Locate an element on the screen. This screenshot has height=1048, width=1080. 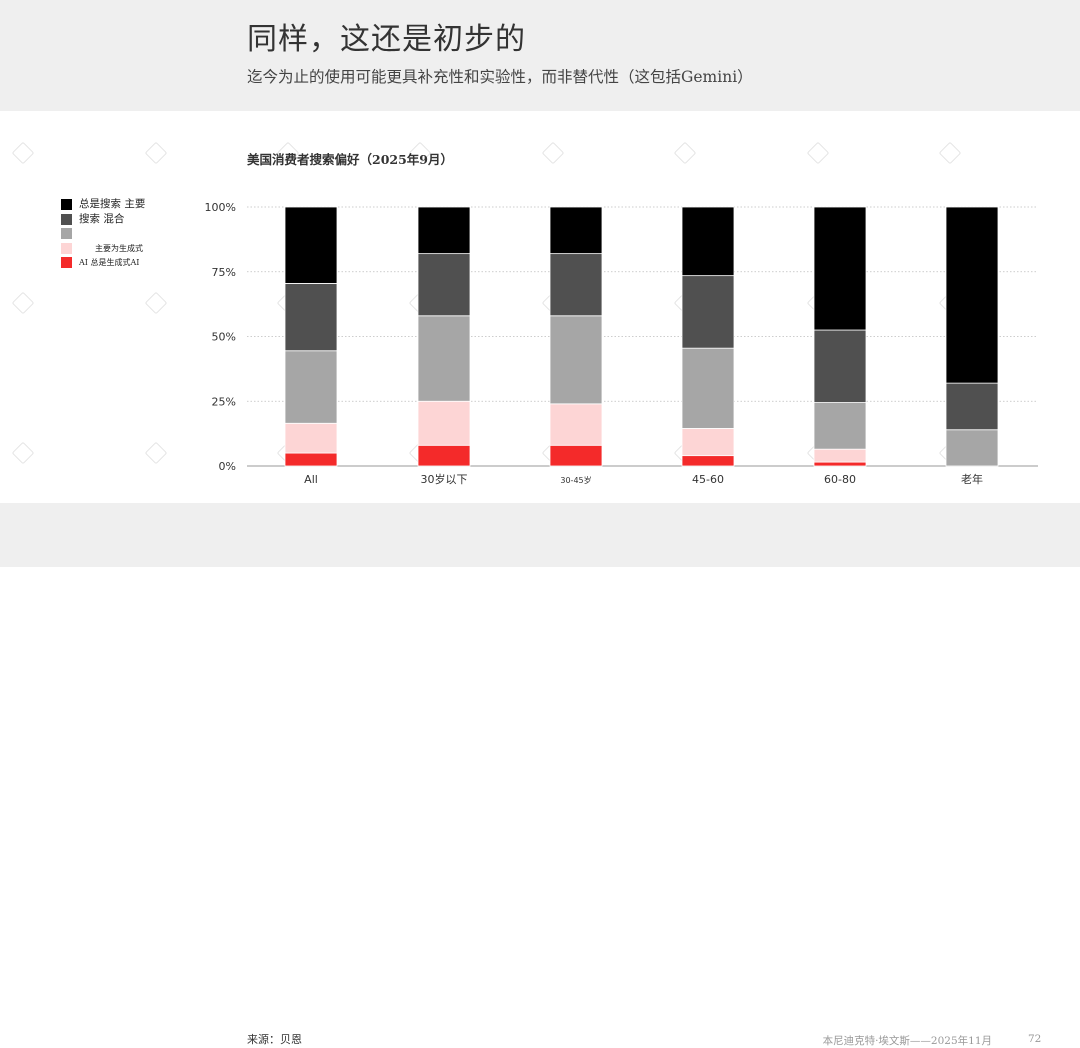
page-subtitle: 迄今为止的使用可能更具补充性和实验性，而非替代性（这包括Gemini） is located at coordinates (500, 77).